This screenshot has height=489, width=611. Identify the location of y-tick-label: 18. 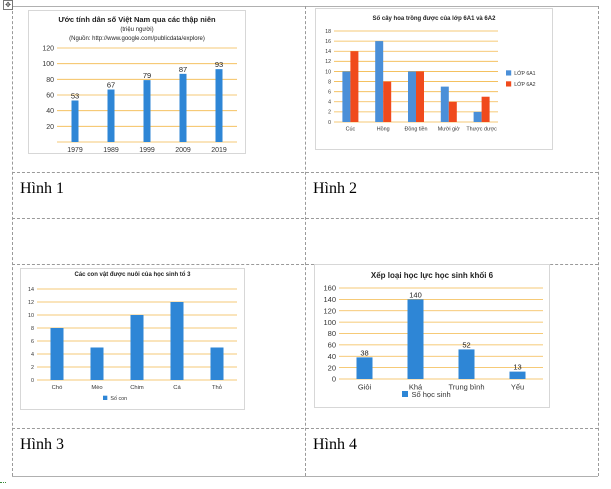
(328, 32).